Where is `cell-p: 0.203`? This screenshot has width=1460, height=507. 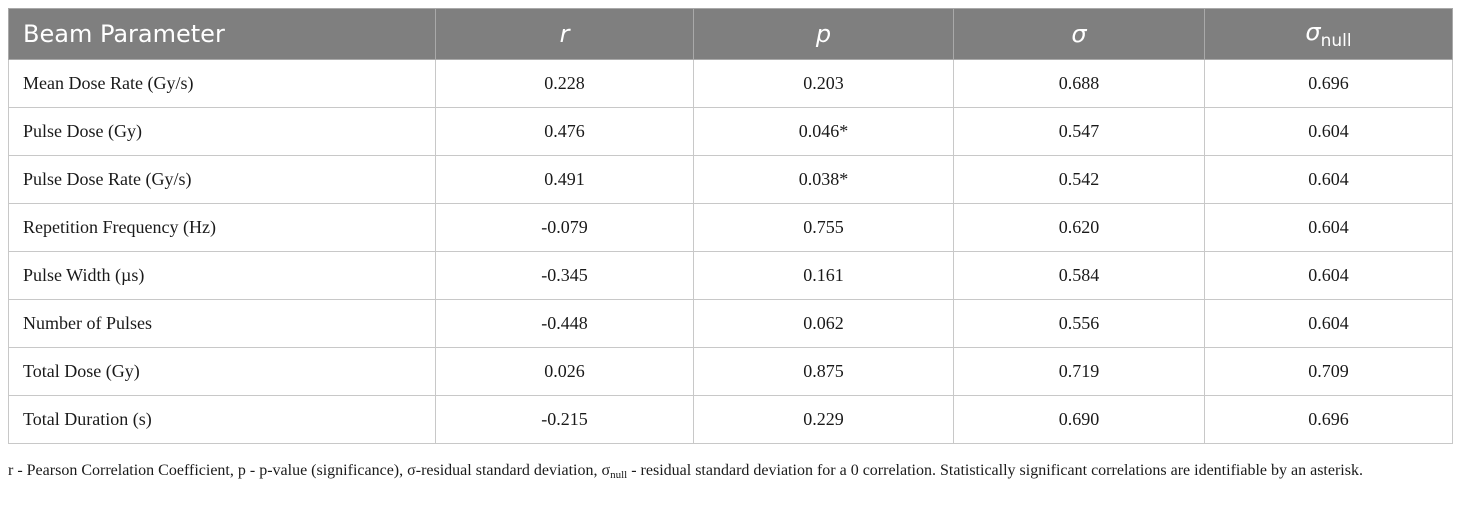
cell-p: 0.203 is located at coordinates (823, 83).